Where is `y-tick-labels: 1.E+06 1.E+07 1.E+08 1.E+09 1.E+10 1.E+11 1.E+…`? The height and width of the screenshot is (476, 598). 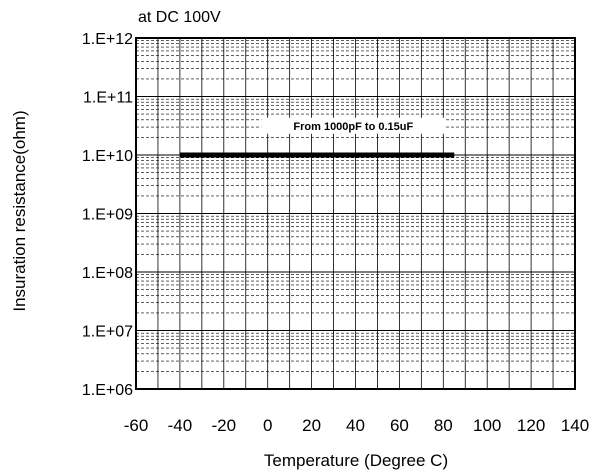
y-tick-labels: 1.E+06 1.E+07 1.E+08 1.E+09 1.E+10 1.E+11 1.E+… is located at coordinates (107, 215).